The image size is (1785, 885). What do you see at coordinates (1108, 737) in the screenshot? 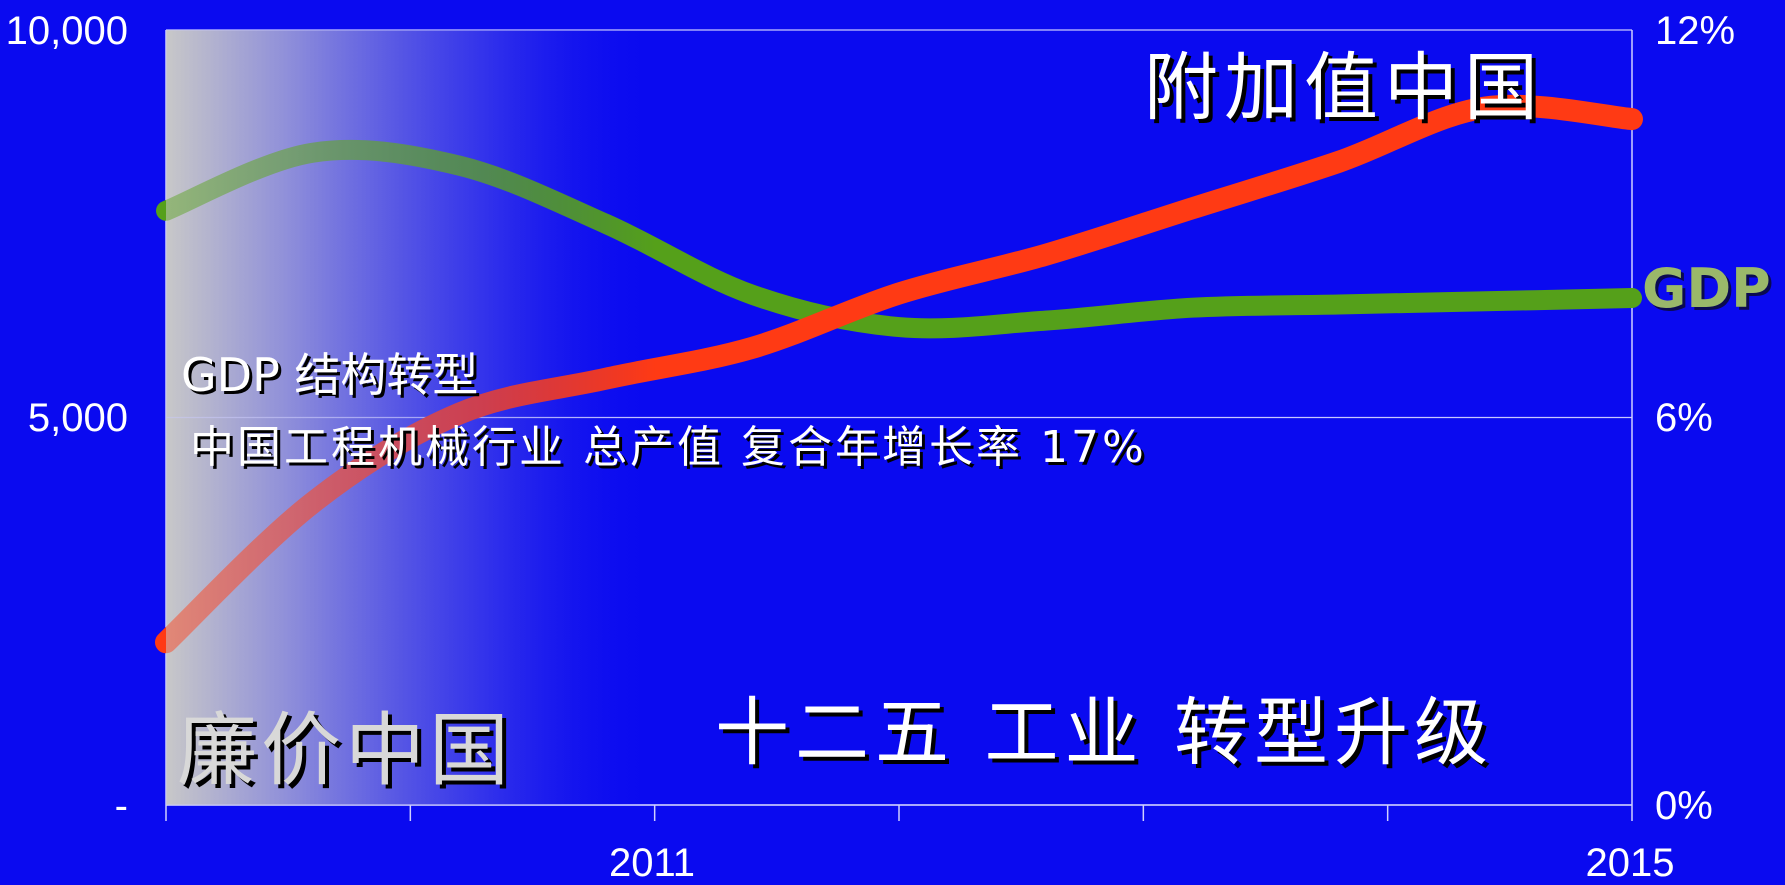
I see `annotation-shadow: 十二五 工业 转型升级` at bounding box center [1108, 737].